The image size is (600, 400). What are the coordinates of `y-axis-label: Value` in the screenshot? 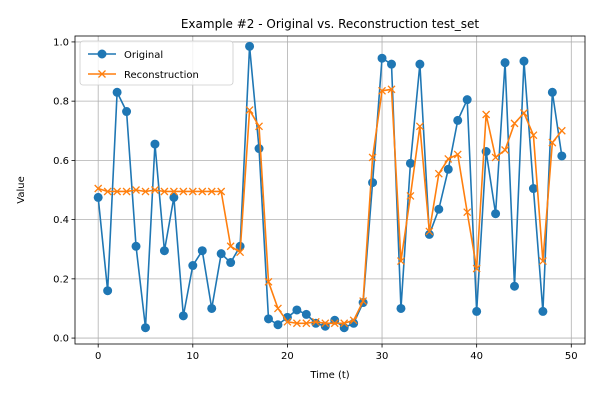 It's located at (21, 189).